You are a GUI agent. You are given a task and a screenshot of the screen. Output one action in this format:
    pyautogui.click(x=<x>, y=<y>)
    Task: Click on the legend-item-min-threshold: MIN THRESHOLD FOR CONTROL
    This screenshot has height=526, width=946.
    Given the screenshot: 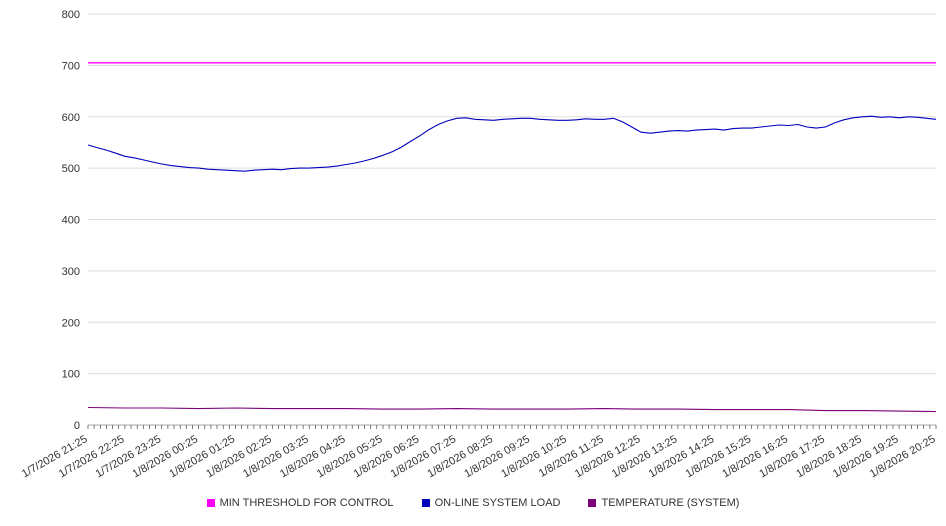 What is the action you would take?
    pyautogui.click(x=300, y=503)
    